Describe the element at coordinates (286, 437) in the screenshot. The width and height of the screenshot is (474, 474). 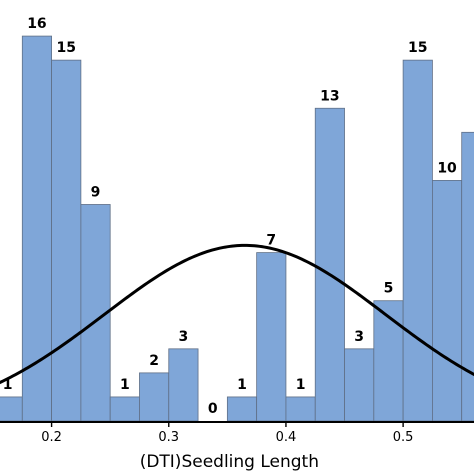
I see `x-tick-label: 0.4` at that location.